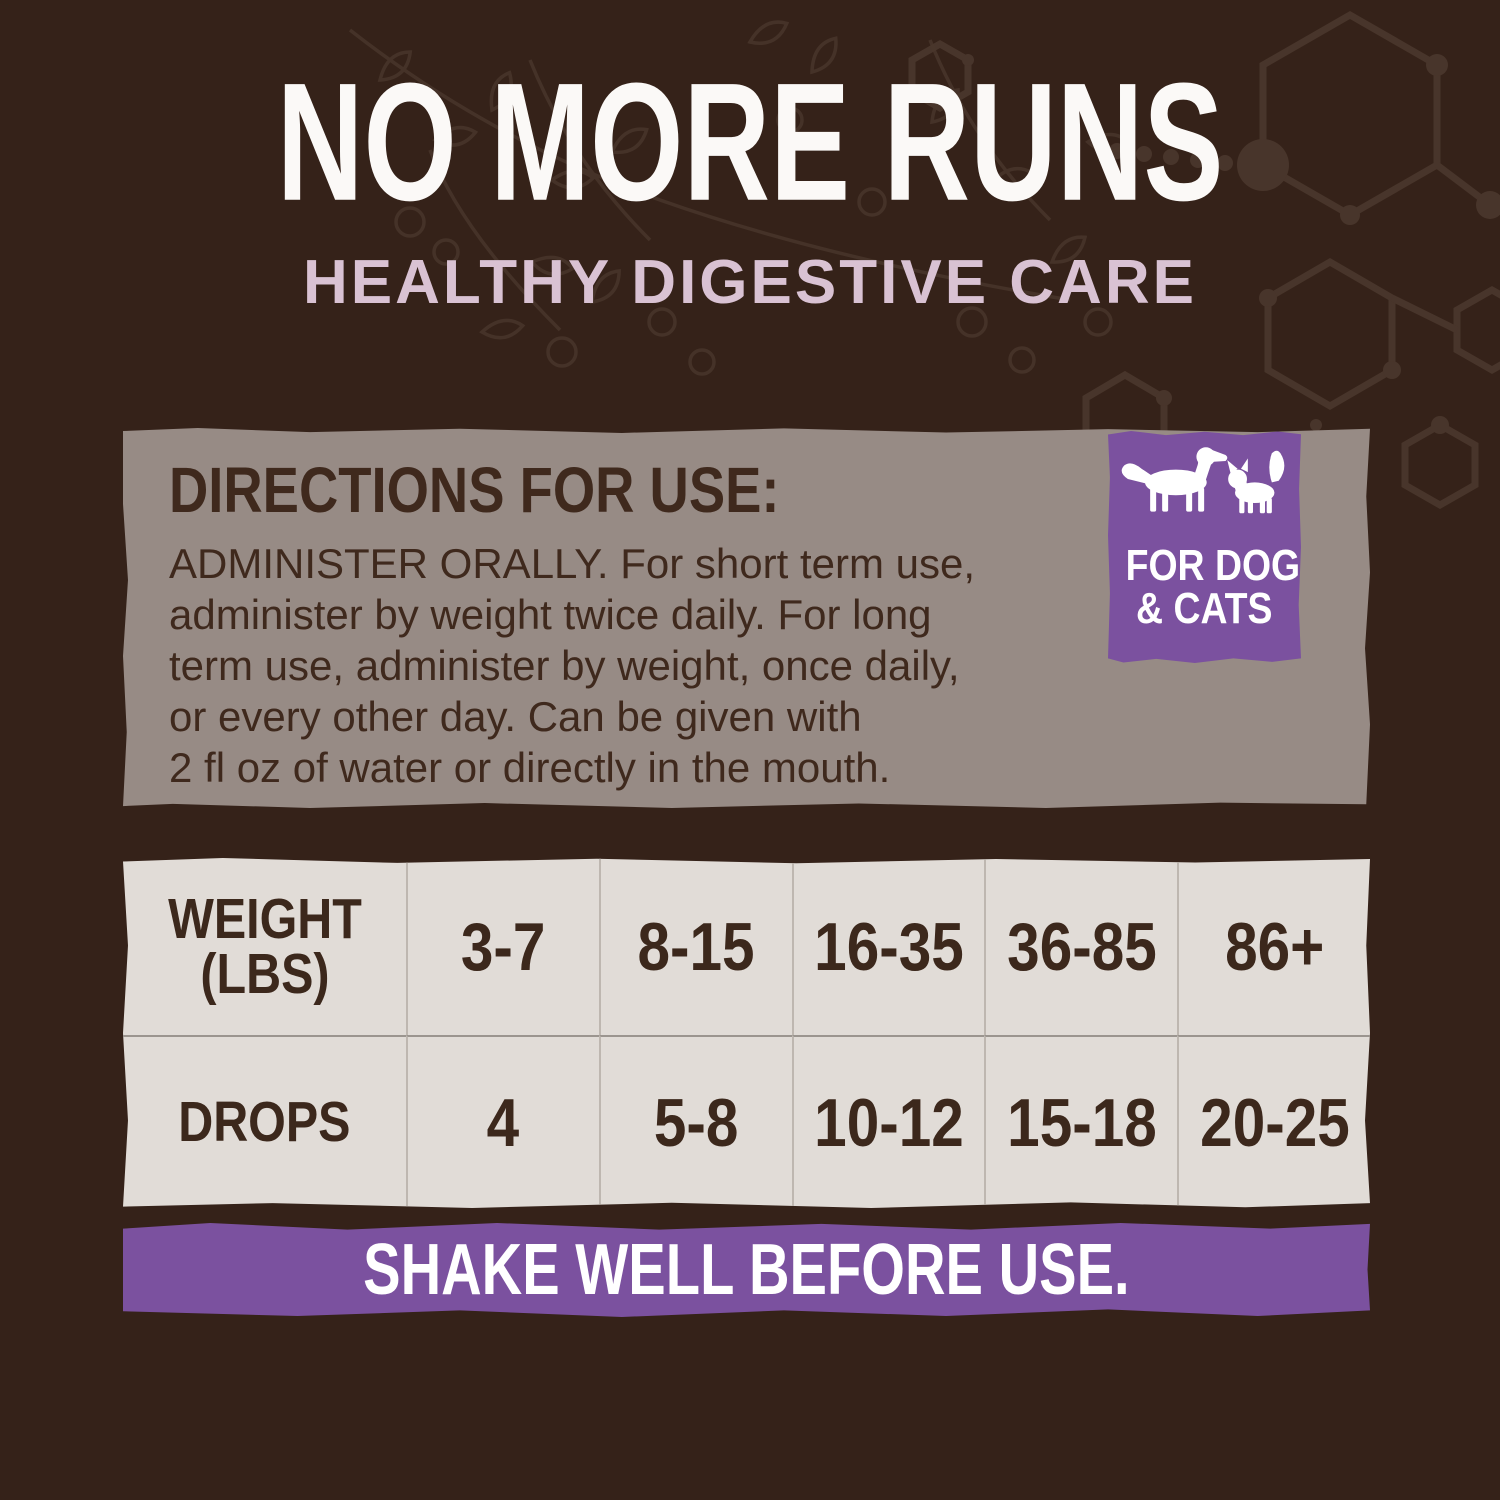  What do you see at coordinates (502, 946) in the screenshot?
I see `table-cell-weight-1: 3-7` at bounding box center [502, 946].